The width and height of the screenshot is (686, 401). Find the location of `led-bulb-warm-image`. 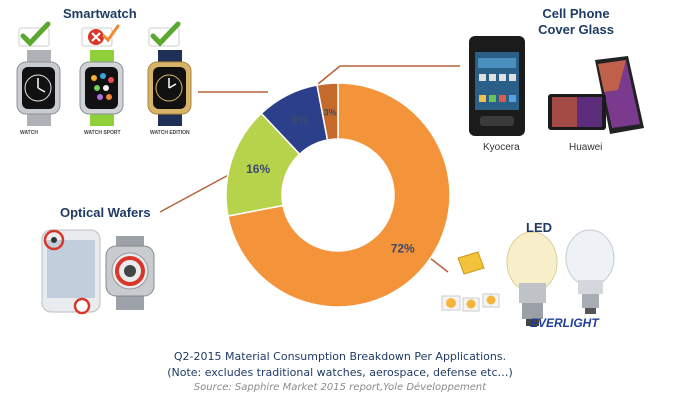

led-bulb-warm-image is located at coordinates (532, 278).